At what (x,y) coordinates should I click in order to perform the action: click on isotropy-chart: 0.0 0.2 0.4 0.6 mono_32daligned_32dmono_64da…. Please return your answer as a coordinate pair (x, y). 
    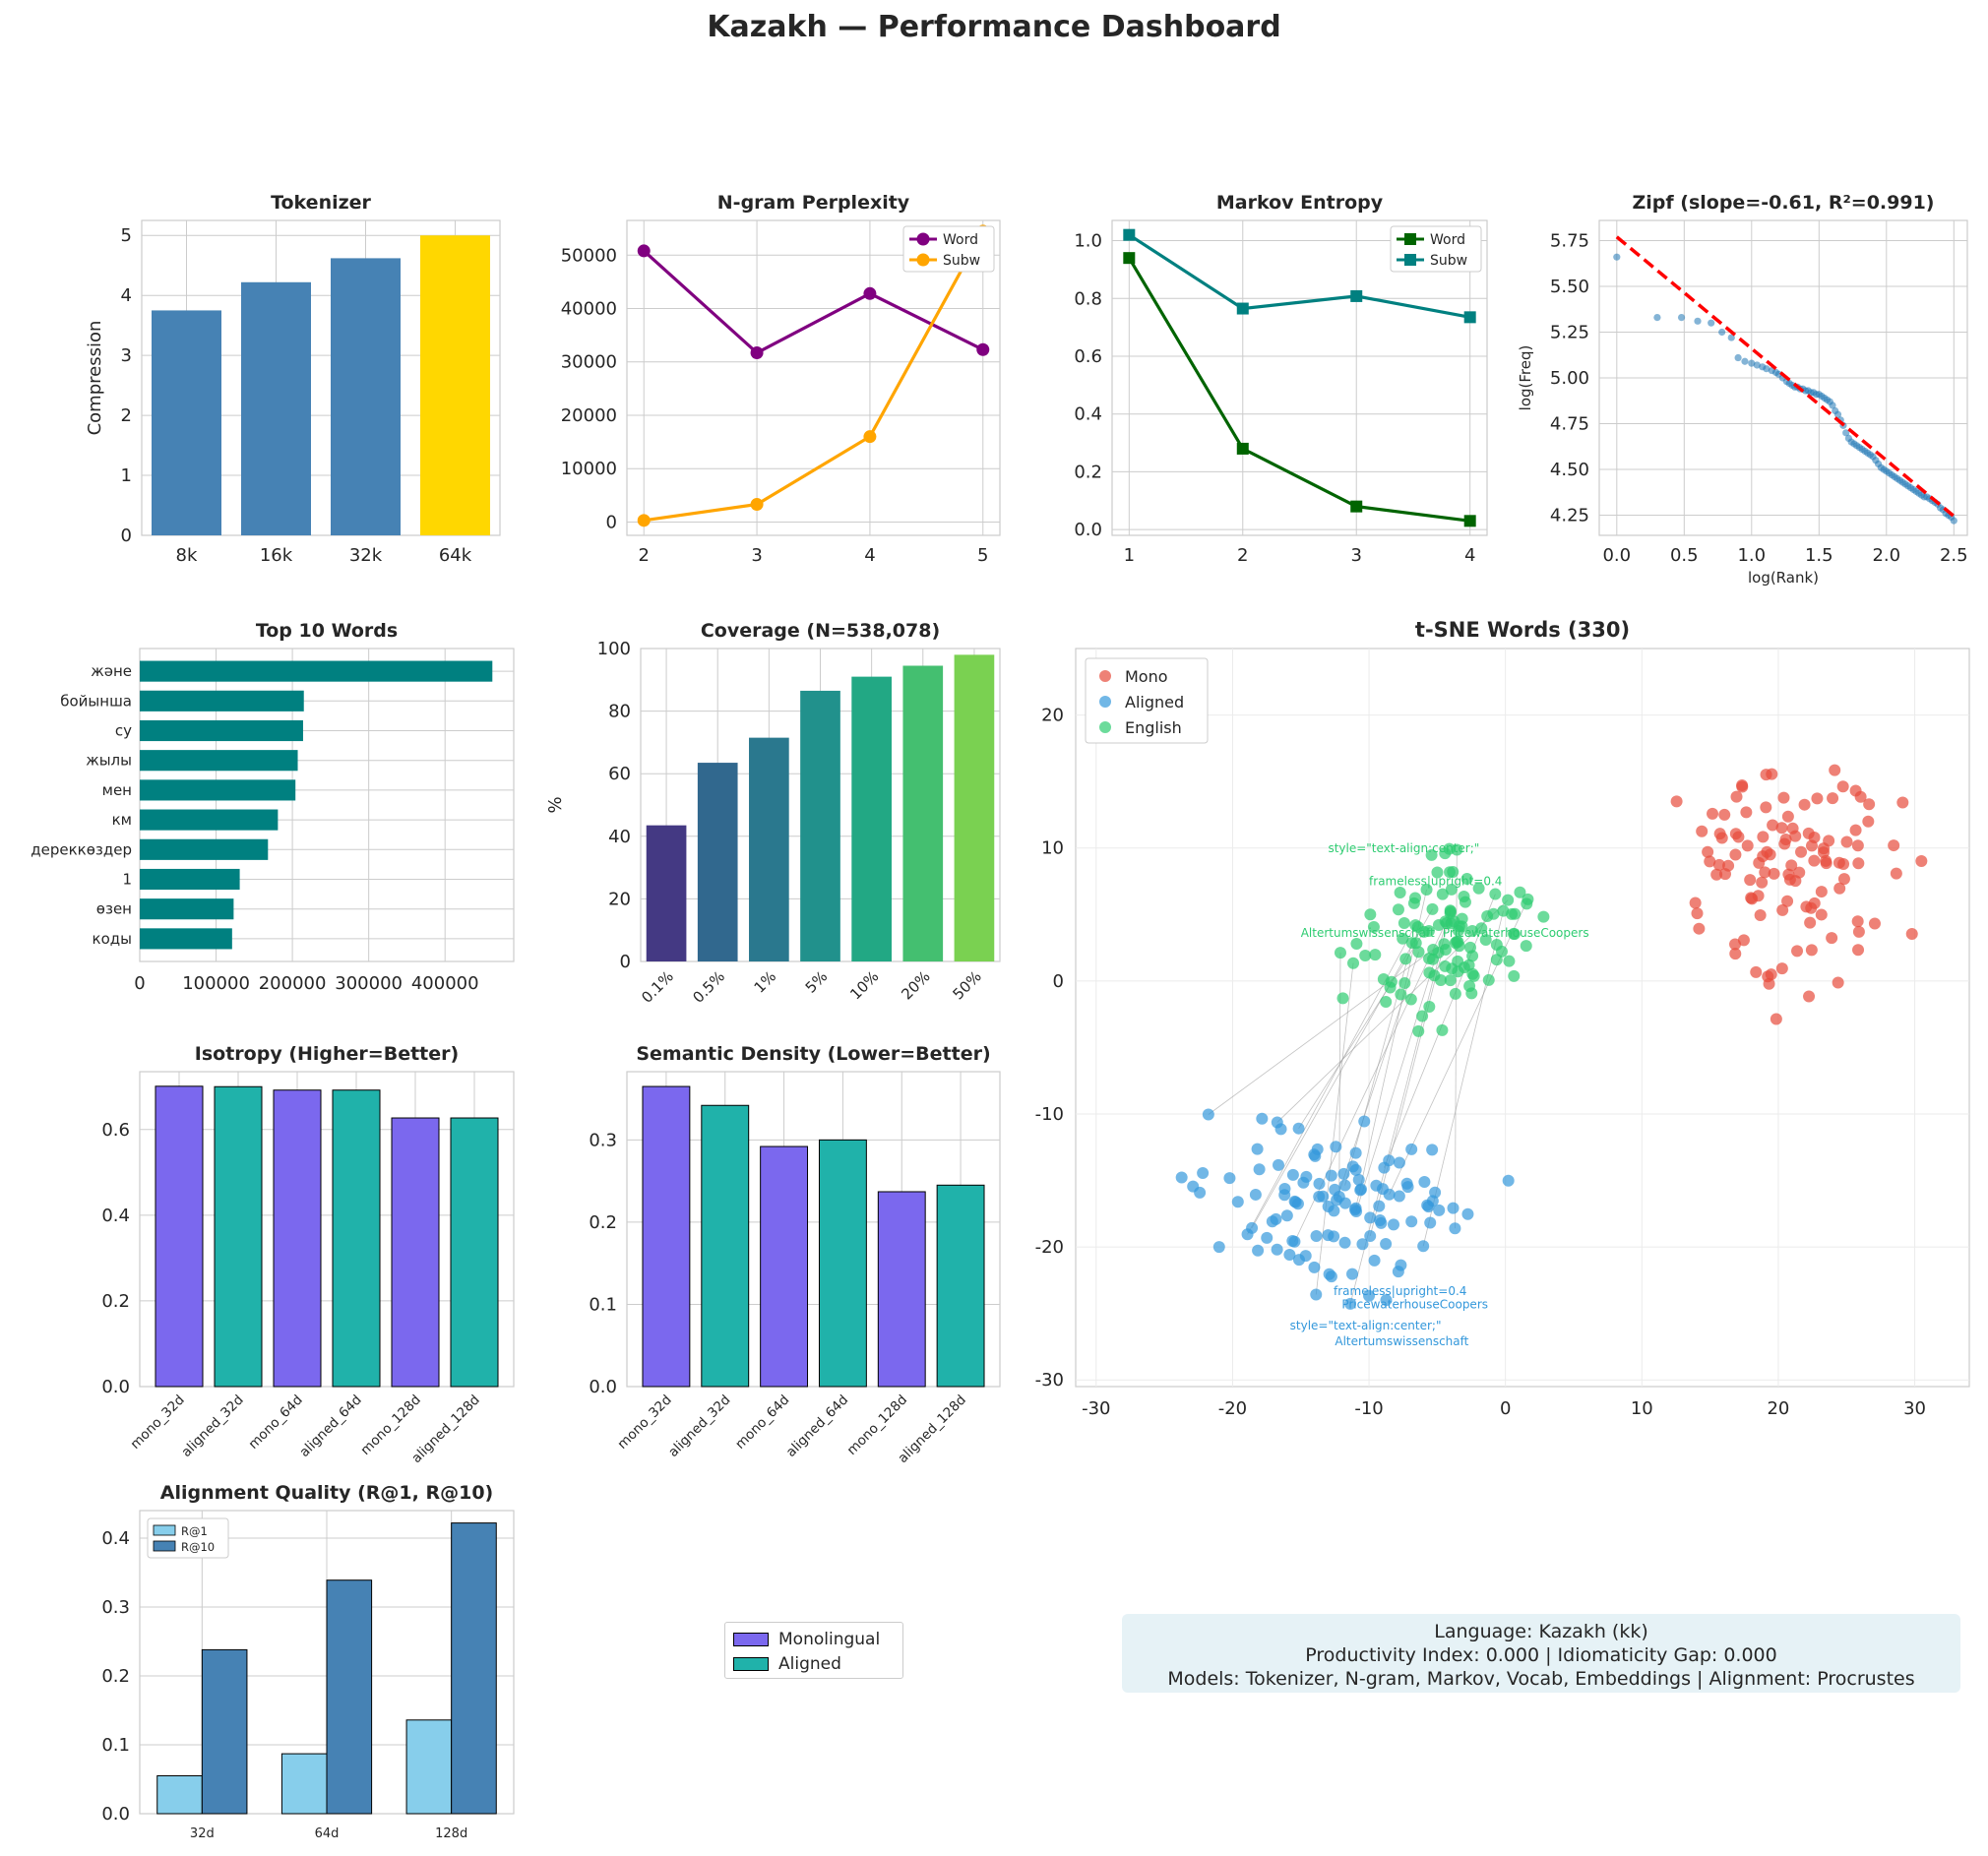
    Looking at the image, I should click on (308, 1254).